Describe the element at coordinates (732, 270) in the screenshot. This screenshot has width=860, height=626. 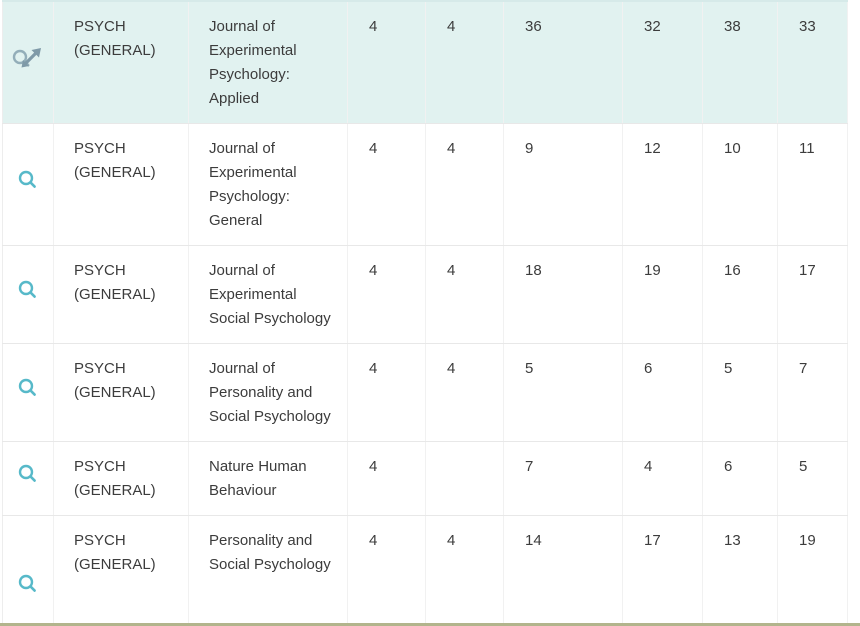
I see `value-label: 16` at that location.